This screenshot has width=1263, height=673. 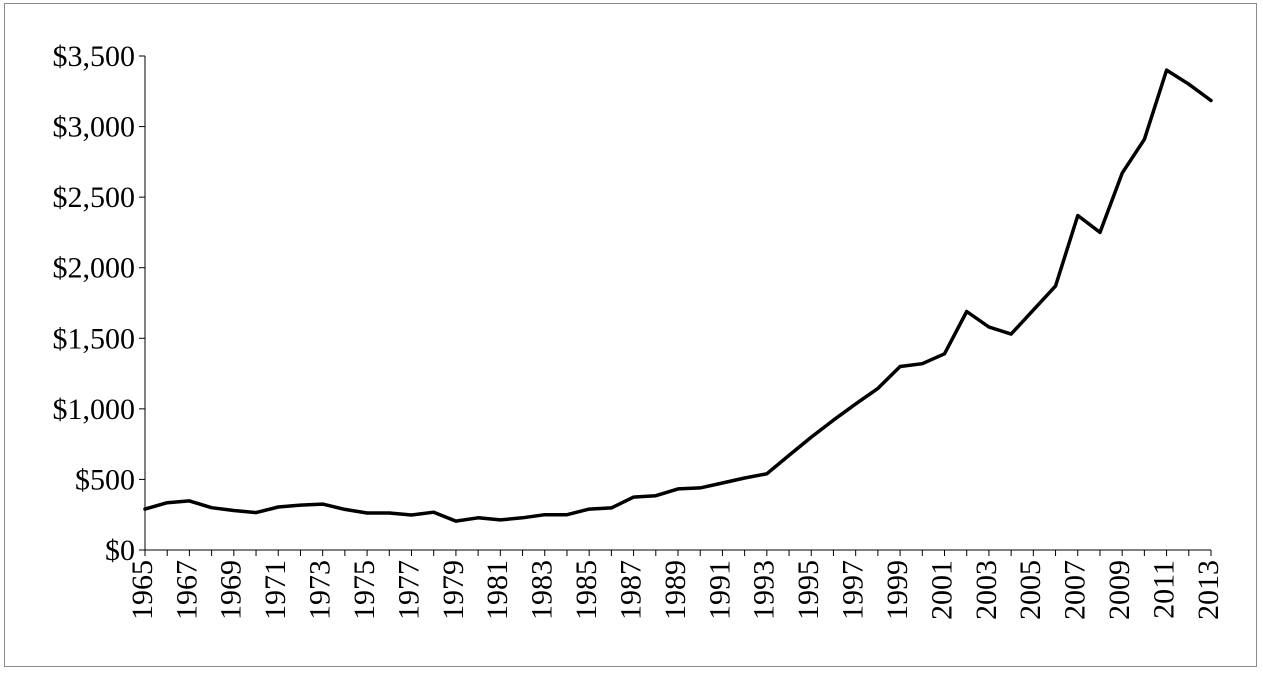 I want to click on x-tick-label: 1977, so click(x=408, y=590).